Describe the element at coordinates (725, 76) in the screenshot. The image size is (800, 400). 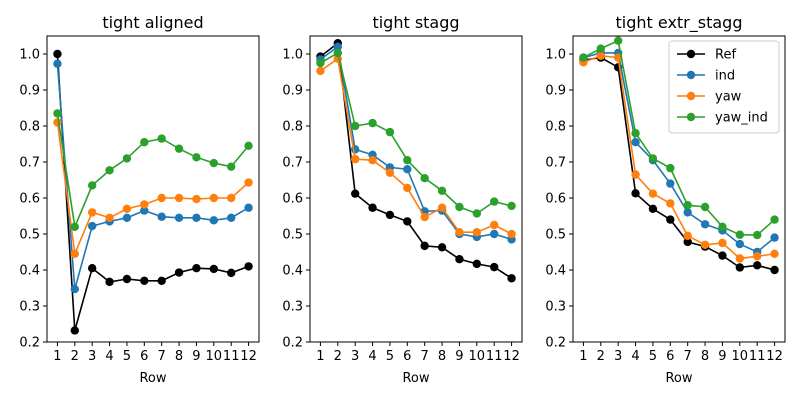
I see `legend-label-ind: ind` at that location.